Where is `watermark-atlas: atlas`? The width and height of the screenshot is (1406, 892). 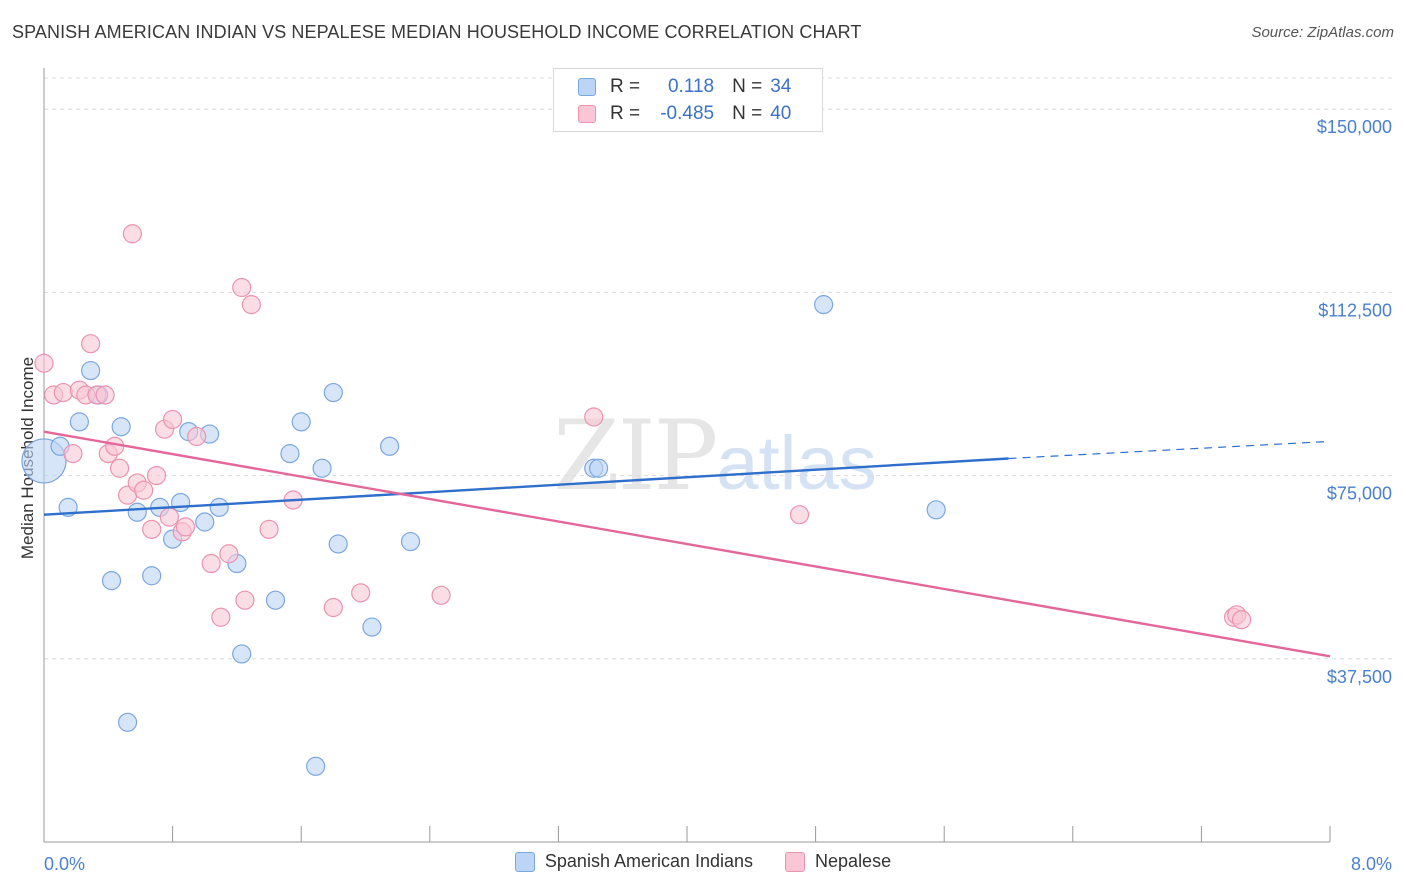
watermark-atlas: atlas is located at coordinates (796, 463).